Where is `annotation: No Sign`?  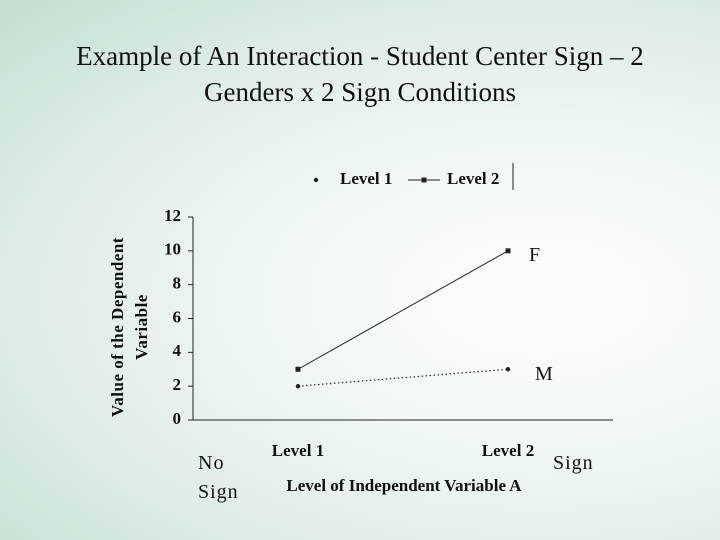 annotation: No Sign is located at coordinates (218, 477).